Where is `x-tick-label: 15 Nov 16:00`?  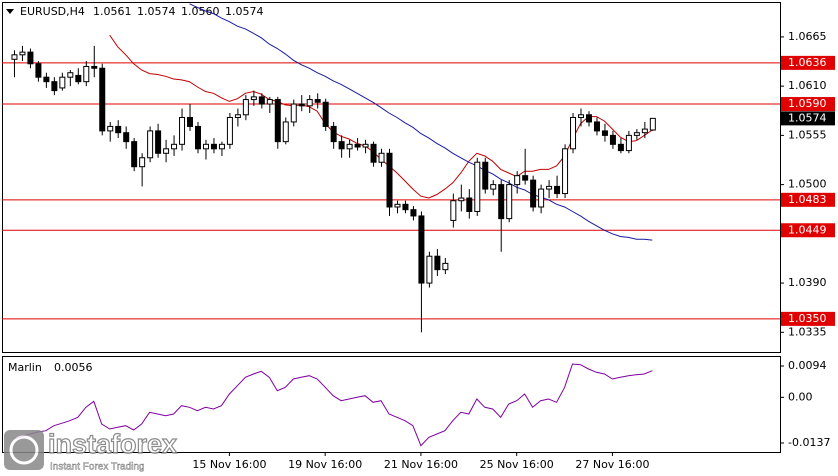
x-tick-label: 15 Nov 16:00 is located at coordinates (229, 464).